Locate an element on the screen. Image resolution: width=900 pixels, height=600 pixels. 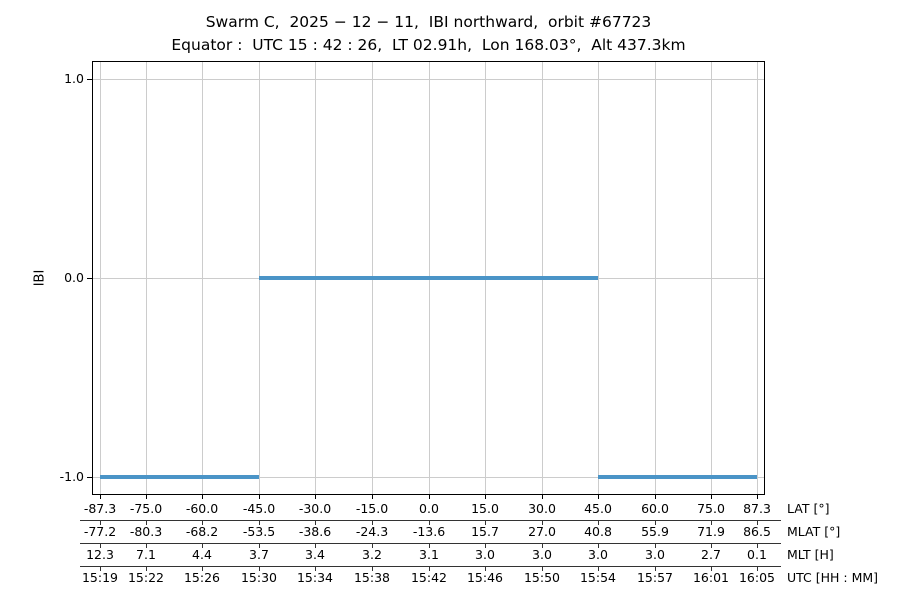
row-value: 15.7 is located at coordinates (485, 531).